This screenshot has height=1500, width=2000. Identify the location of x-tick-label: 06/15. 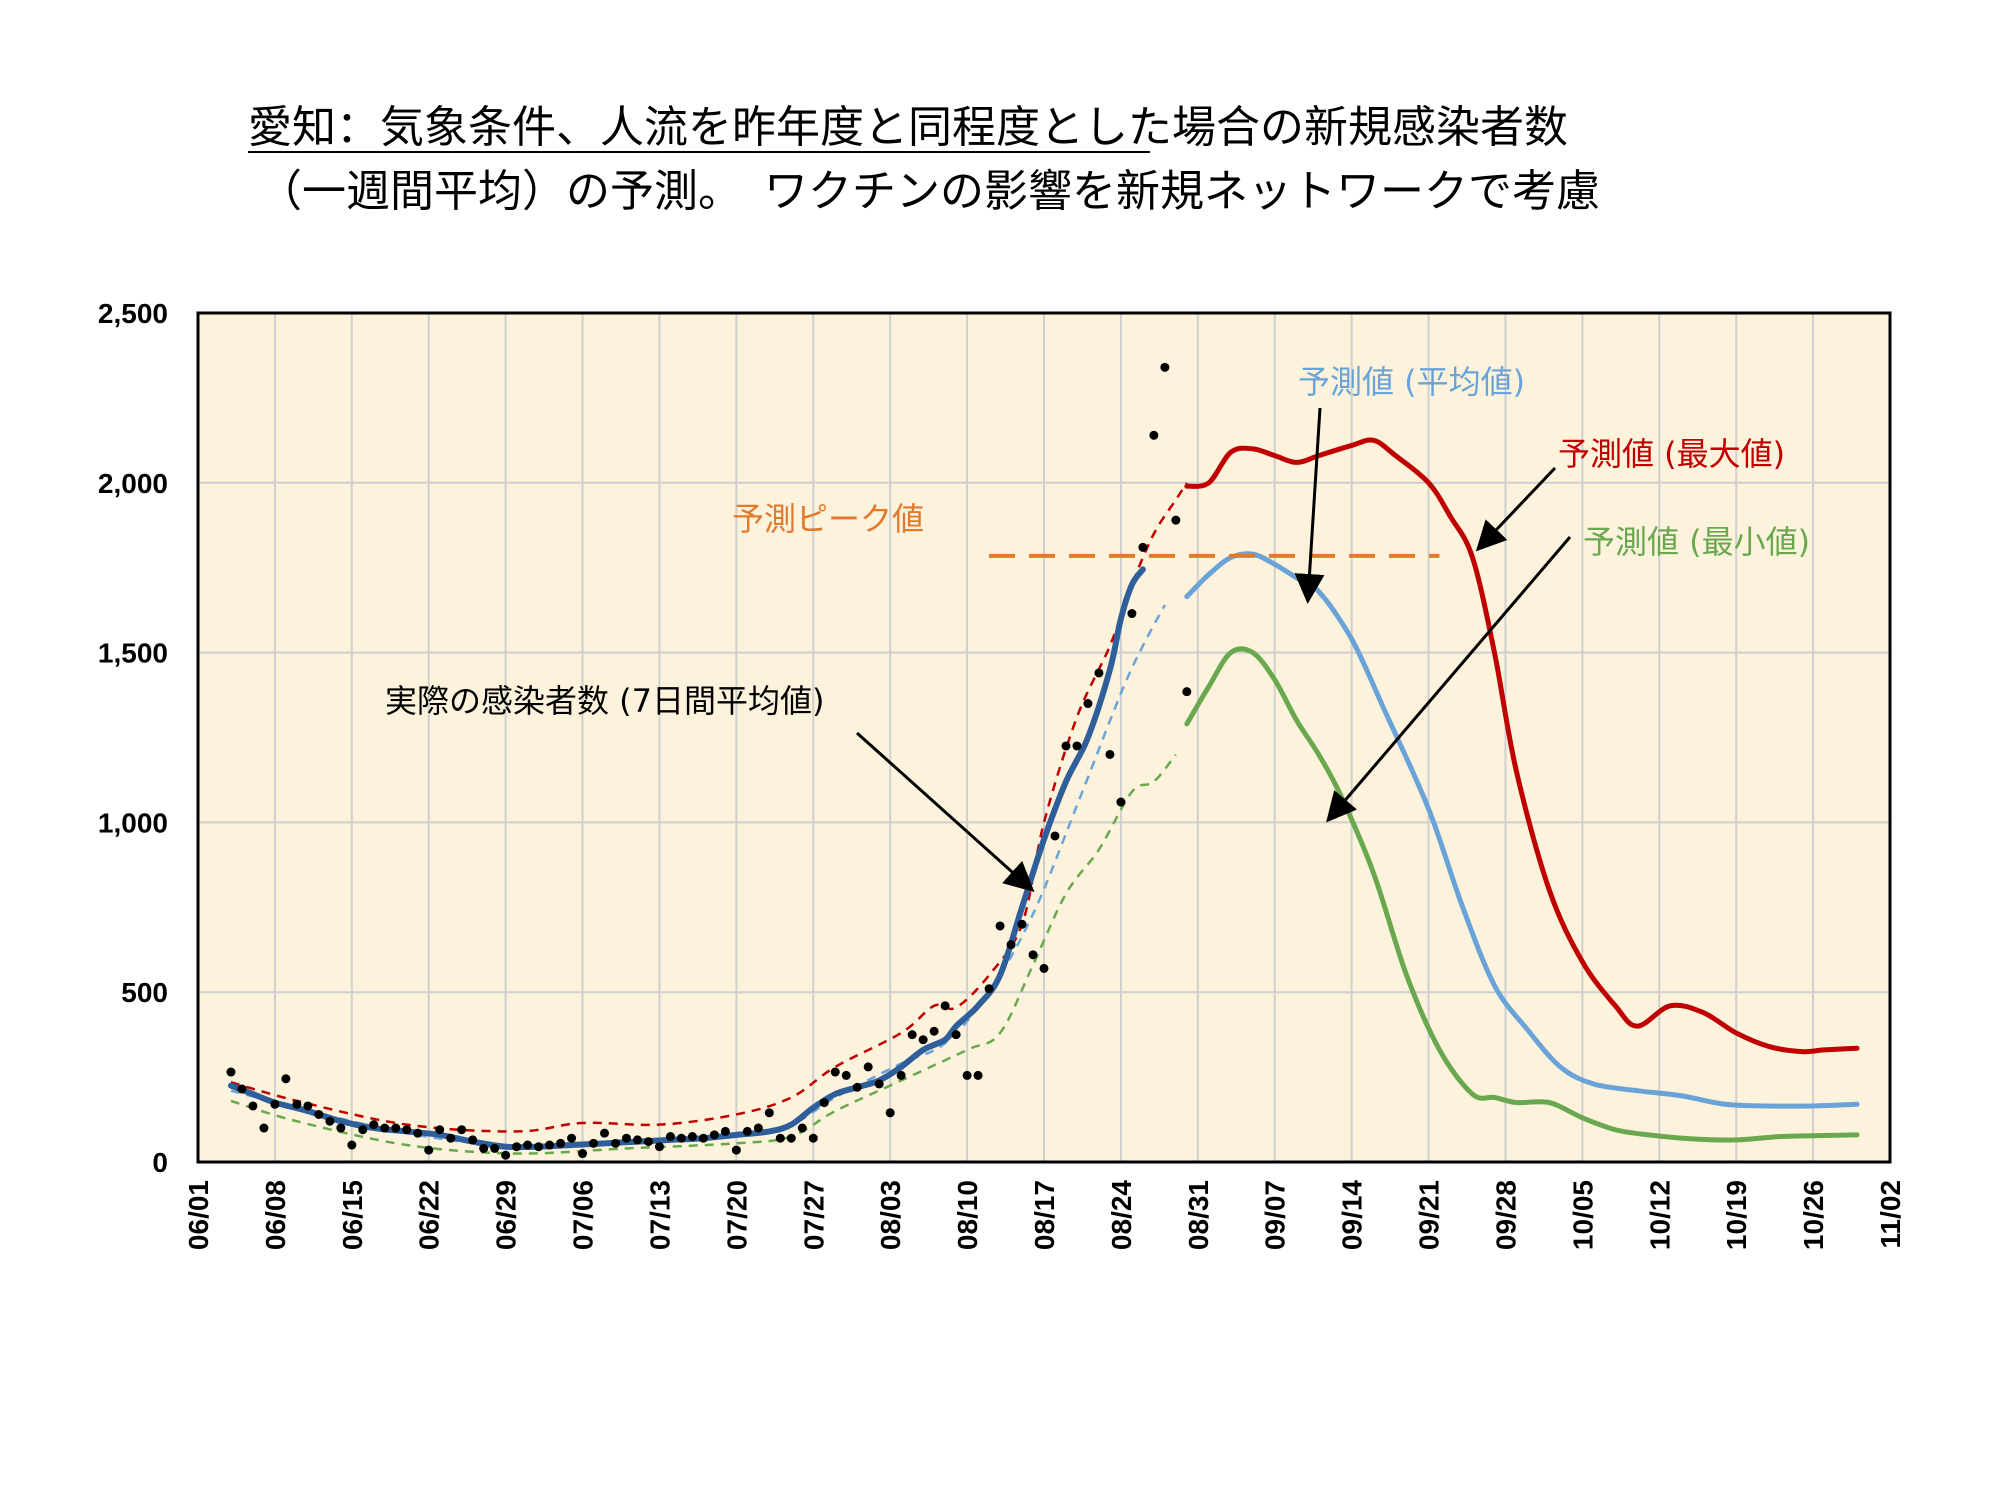
(352, 1215).